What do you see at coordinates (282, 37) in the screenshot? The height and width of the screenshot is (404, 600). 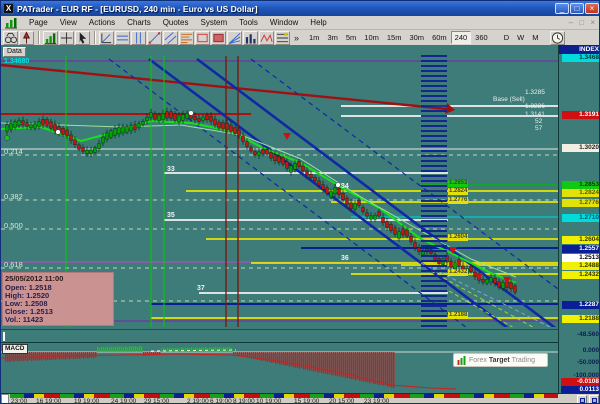 I see `levels-tool-icon` at bounding box center [282, 37].